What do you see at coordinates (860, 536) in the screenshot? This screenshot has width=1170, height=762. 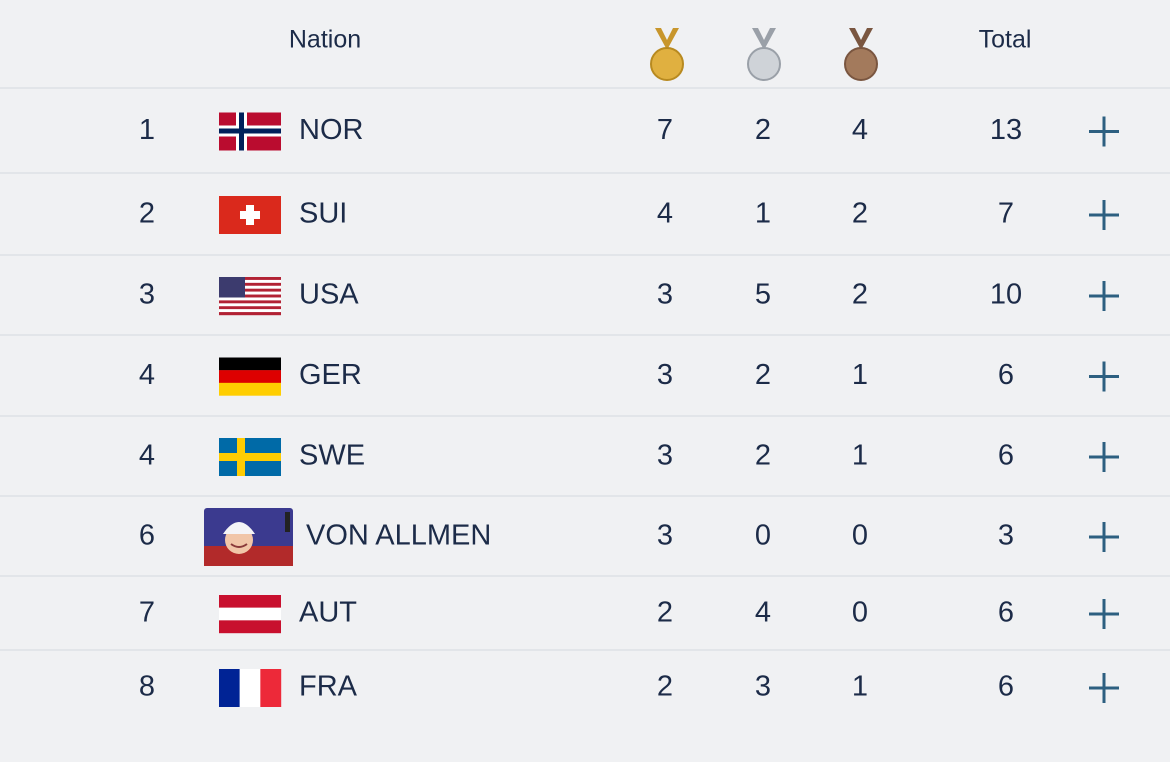 I see `bronze-count: 0` at bounding box center [860, 536].